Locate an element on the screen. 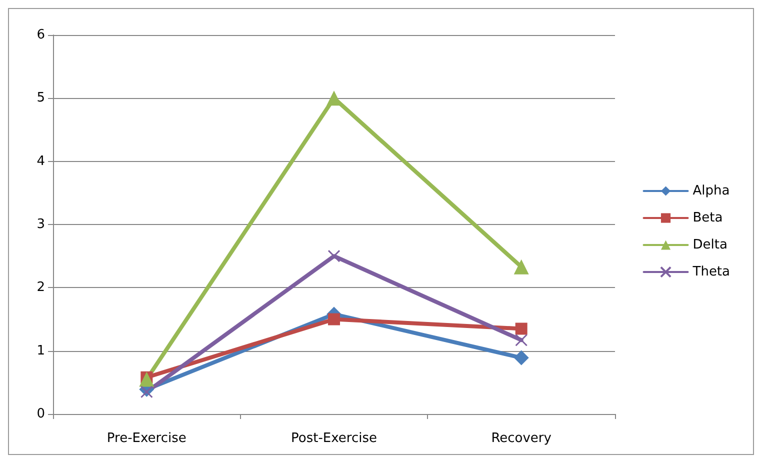 The image size is (764, 465). x-tick-label: Post-Exercise is located at coordinates (334, 438).